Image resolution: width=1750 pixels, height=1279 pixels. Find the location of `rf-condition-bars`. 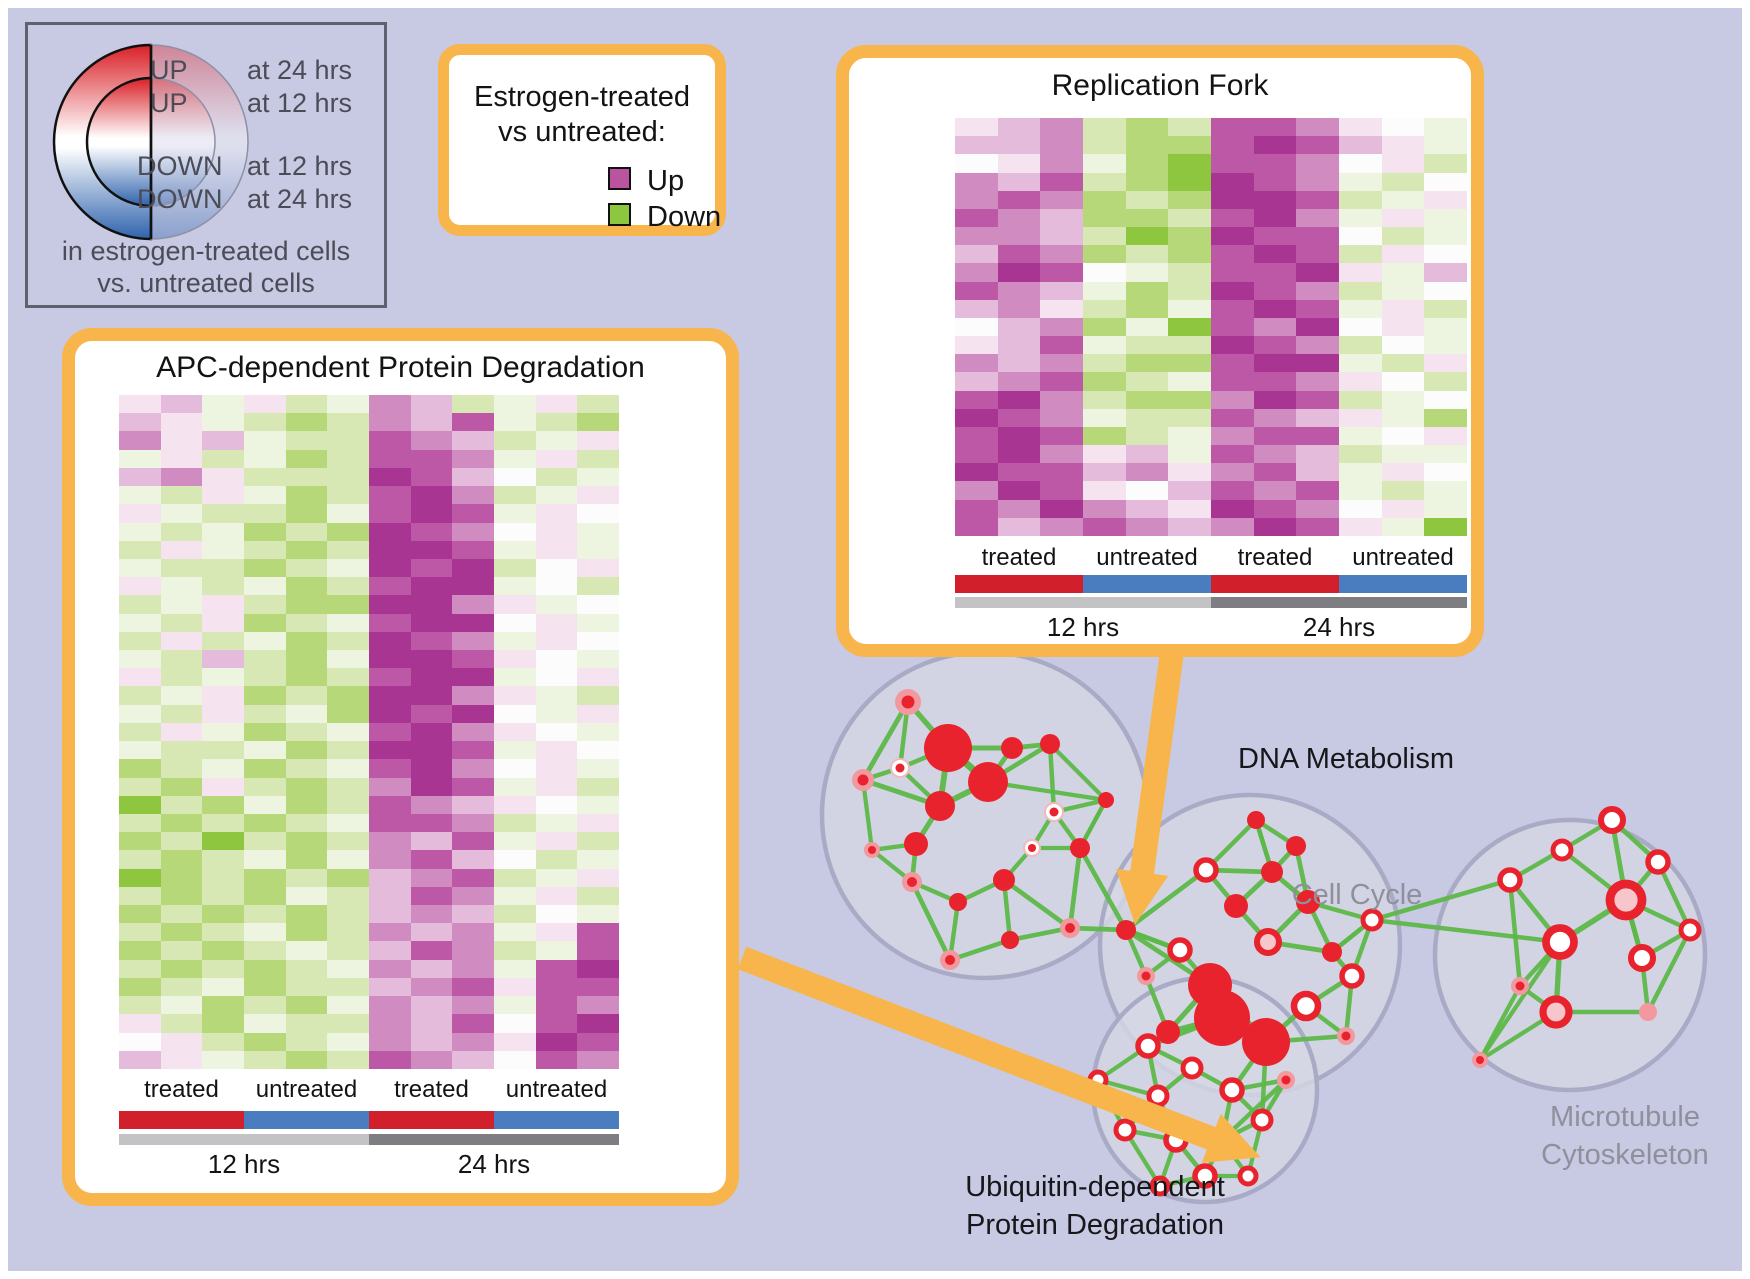

rf-condition-bars is located at coordinates (1211, 584).